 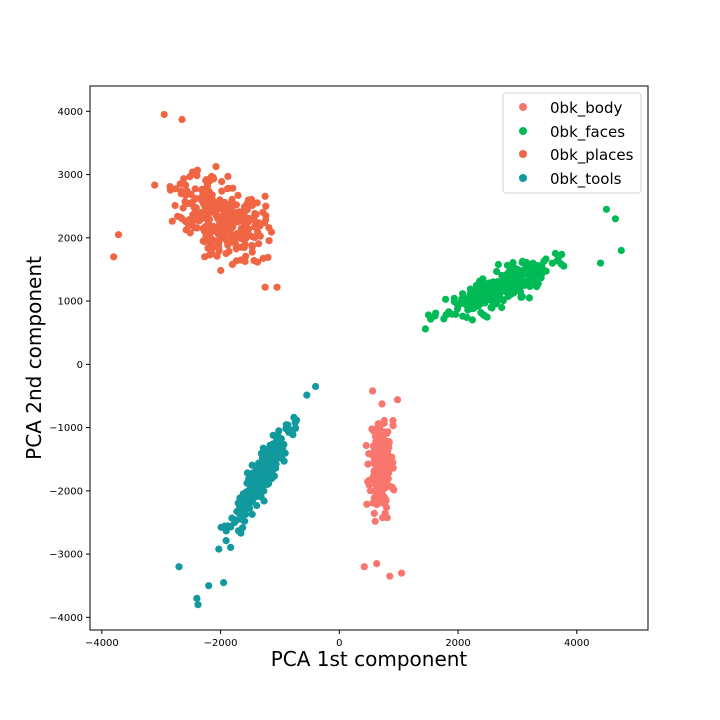 I want to click on legend-marker-places, so click(x=523, y=154).